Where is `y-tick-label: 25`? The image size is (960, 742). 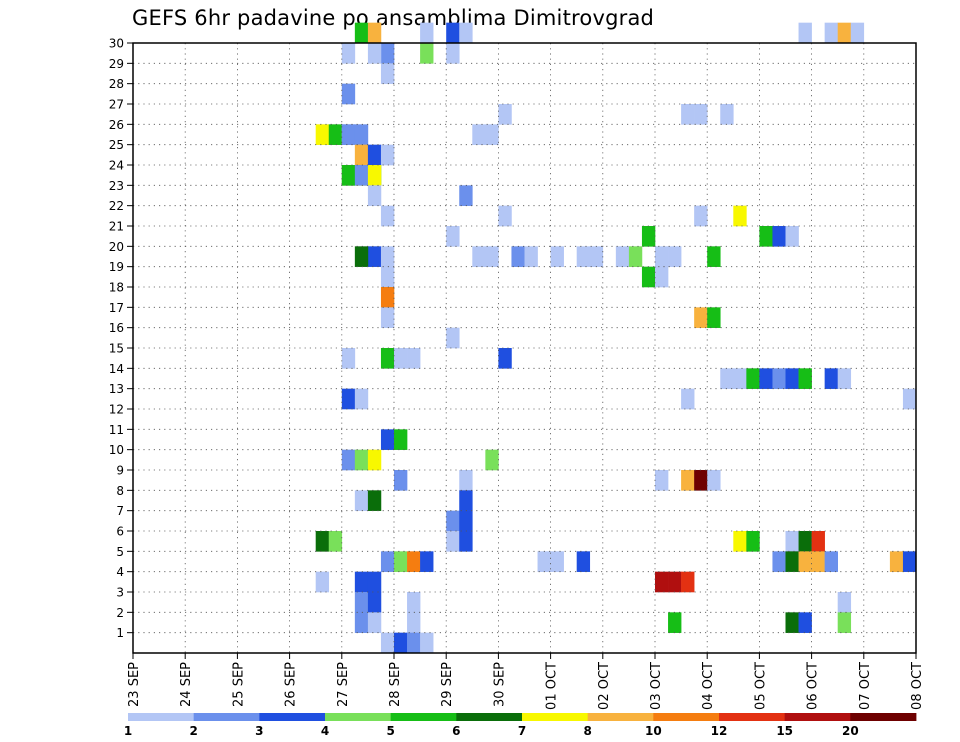 y-tick-label: 25 is located at coordinates (116, 145).